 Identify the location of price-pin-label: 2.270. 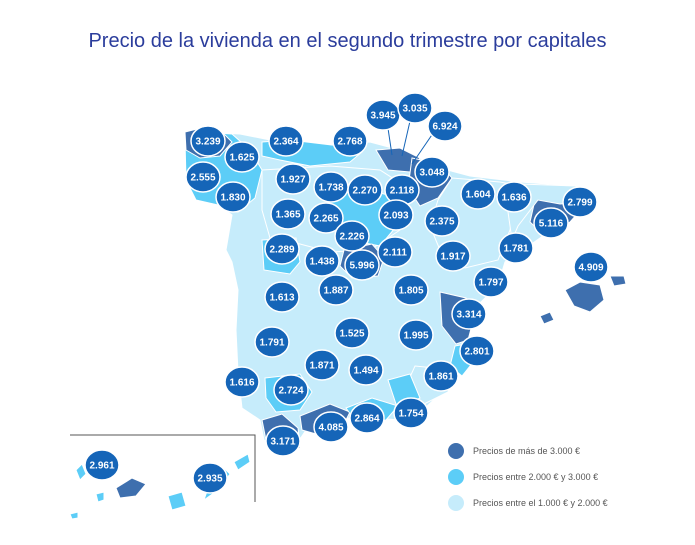
(364, 191).